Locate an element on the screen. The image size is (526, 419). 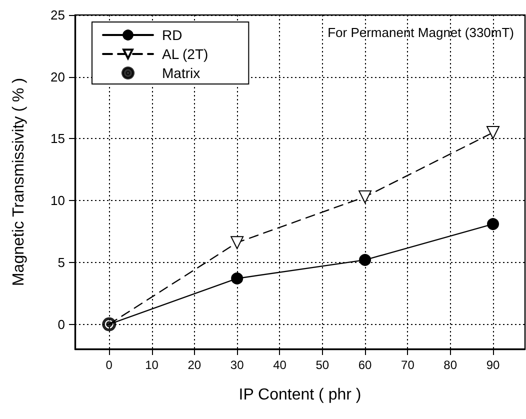
x-tick-label: 60 is located at coordinates (365, 365).